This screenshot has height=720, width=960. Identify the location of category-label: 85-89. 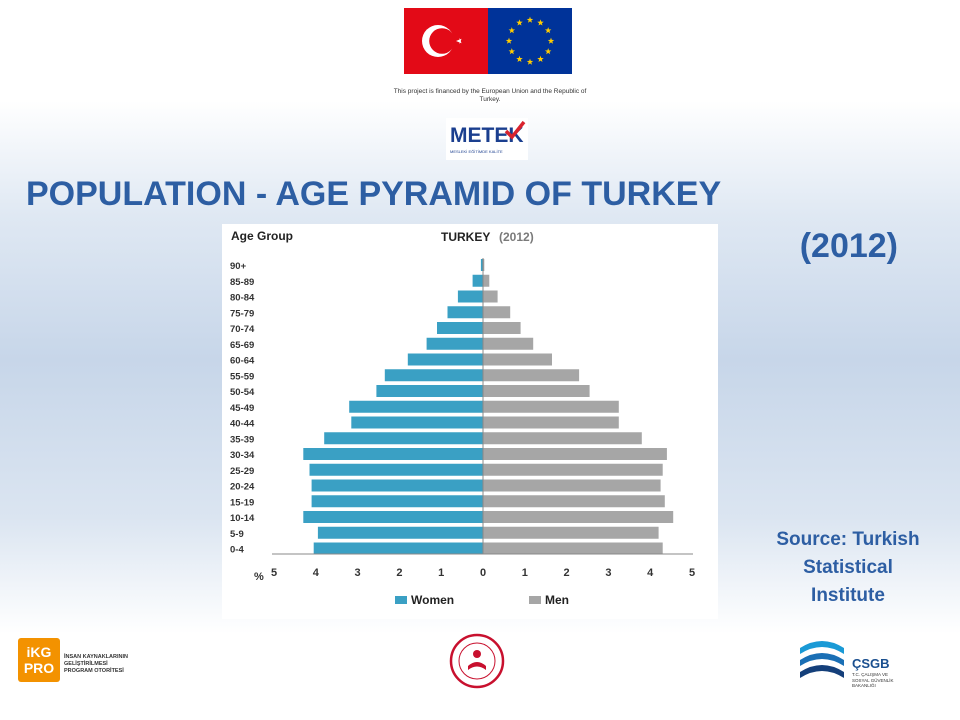
(242, 282).